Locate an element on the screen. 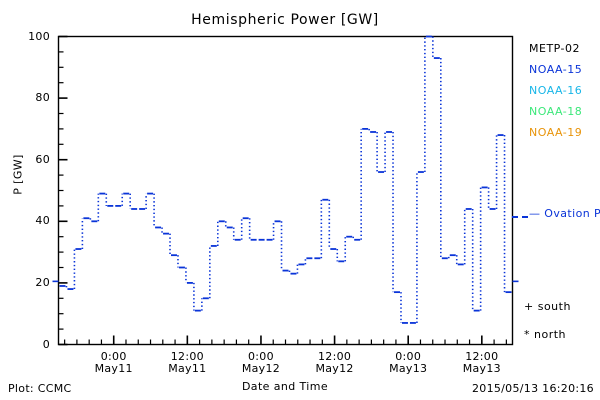 The width and height of the screenshot is (600, 400). legend-item-noaa-15: NOAA-15 is located at coordinates (556, 69).